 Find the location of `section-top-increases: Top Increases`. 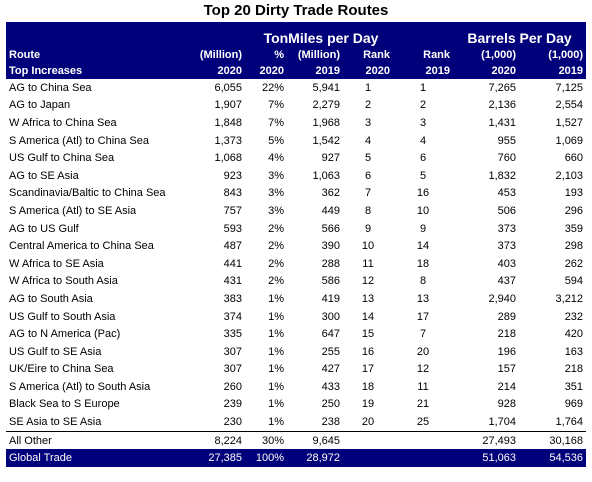

section-top-increases: Top Increases is located at coordinates (97, 71).